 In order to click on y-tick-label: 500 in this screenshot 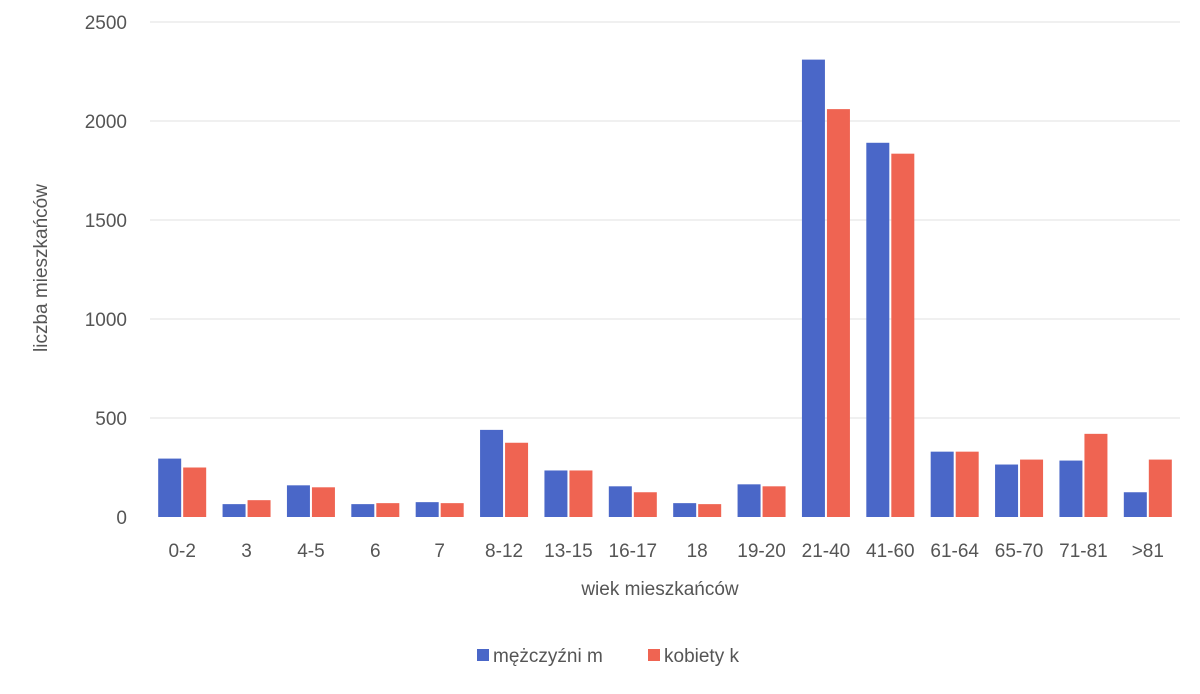, I will do `click(111, 419)`.